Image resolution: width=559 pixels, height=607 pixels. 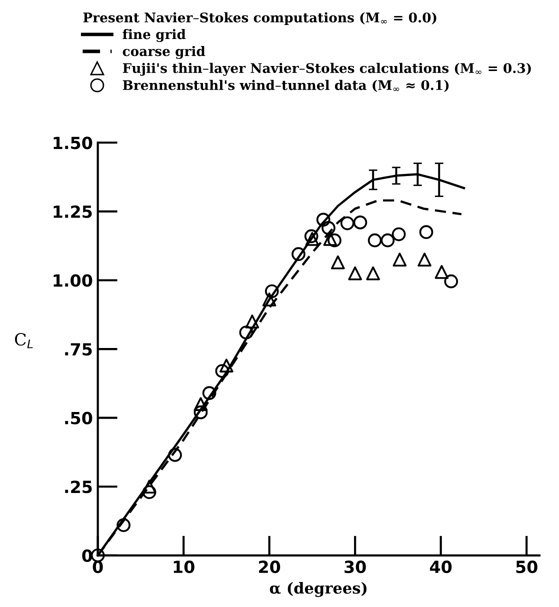 What do you see at coordinates (441, 567) in the screenshot?
I see `x-tick-label: 40` at bounding box center [441, 567].